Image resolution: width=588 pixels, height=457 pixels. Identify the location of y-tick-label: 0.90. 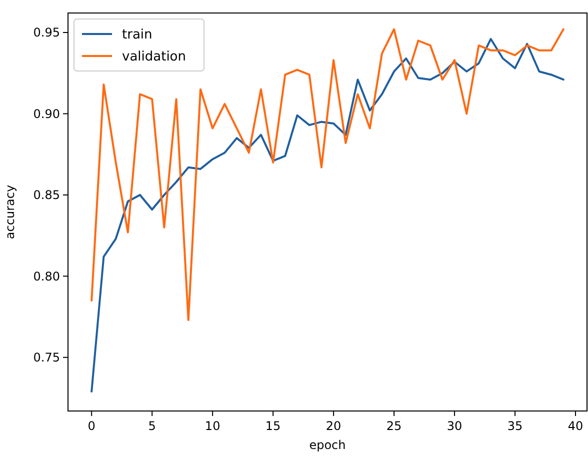
(46, 113).